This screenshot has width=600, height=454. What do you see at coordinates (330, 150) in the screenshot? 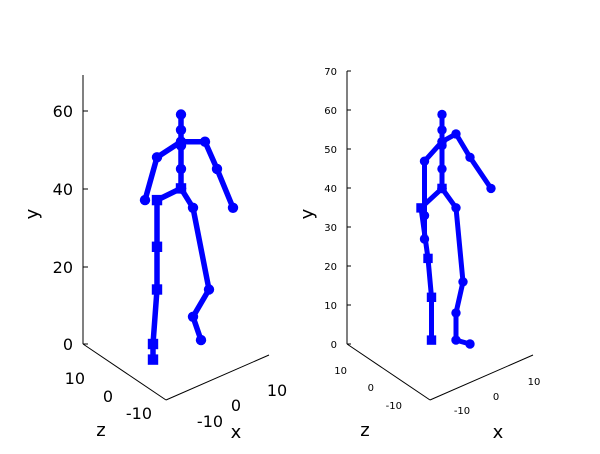
I see `y-tick-label: 50` at bounding box center [330, 150].